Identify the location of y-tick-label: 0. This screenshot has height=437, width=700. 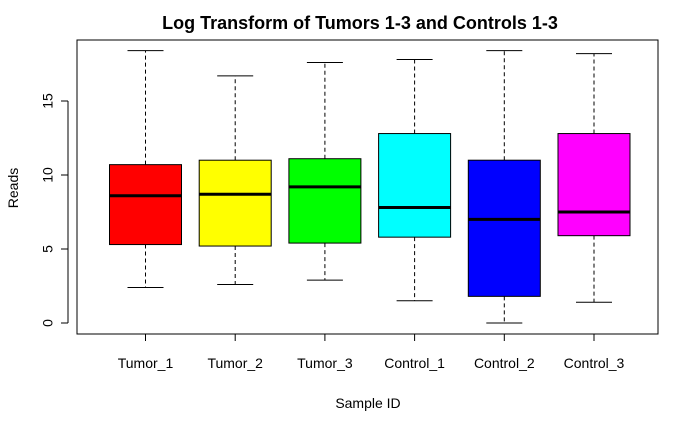
(48, 323).